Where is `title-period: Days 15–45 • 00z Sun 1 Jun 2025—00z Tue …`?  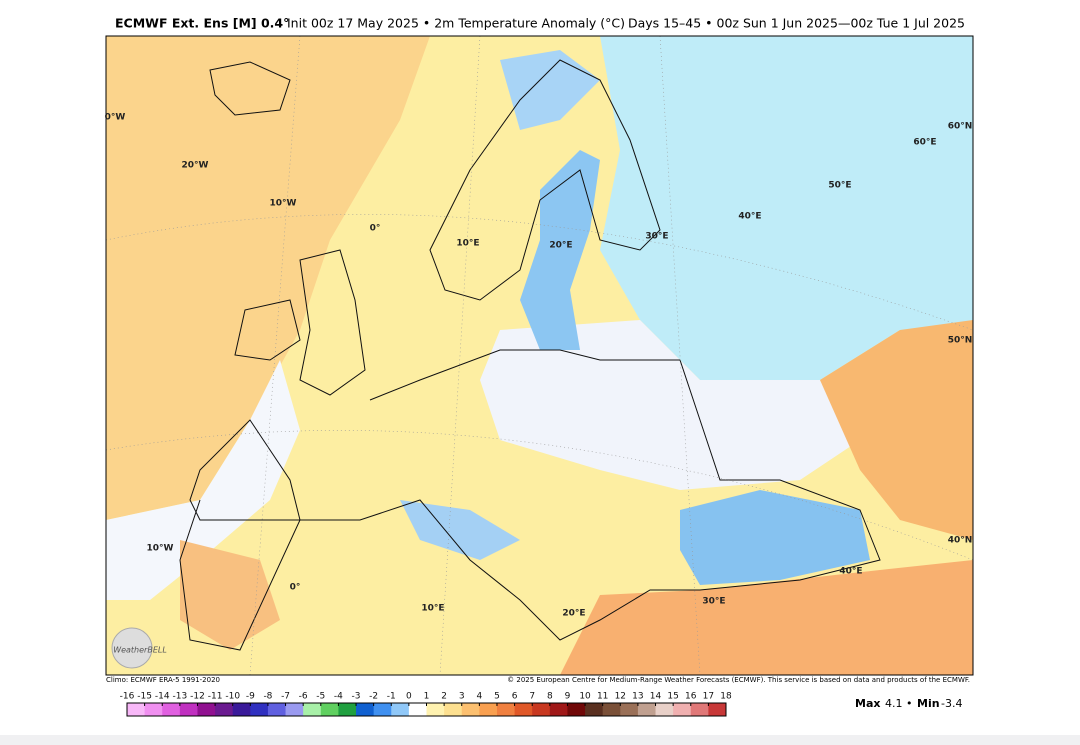 title-period: Days 15–45 • 00z Sun 1 Jun 2025—00z Tue … is located at coordinates (796, 23).